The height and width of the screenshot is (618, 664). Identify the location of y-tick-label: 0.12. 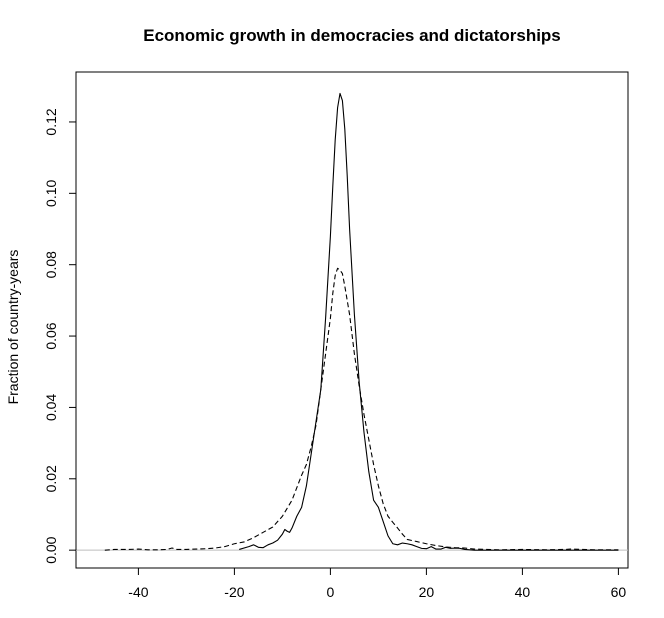
(51, 121).